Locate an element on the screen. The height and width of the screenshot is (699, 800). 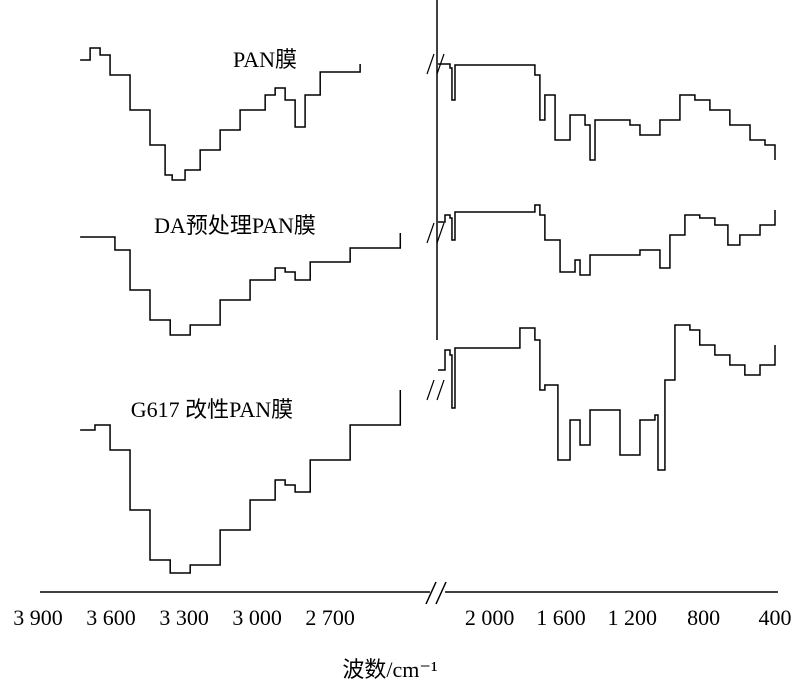
x-tick-label: 3 900 is located at coordinates (38, 617).